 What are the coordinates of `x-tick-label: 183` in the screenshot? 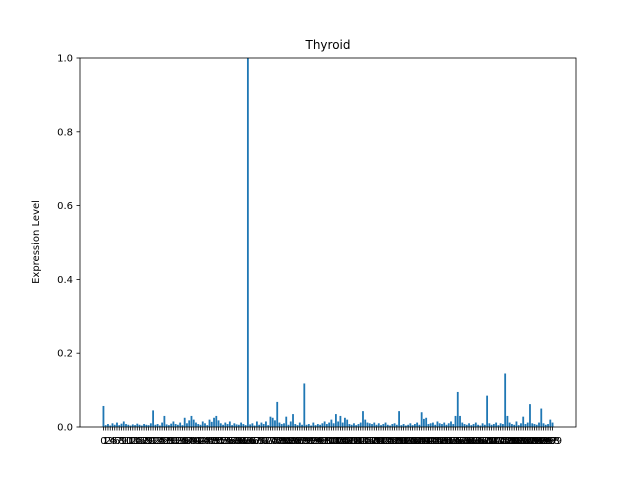 It's located at (516, 441).